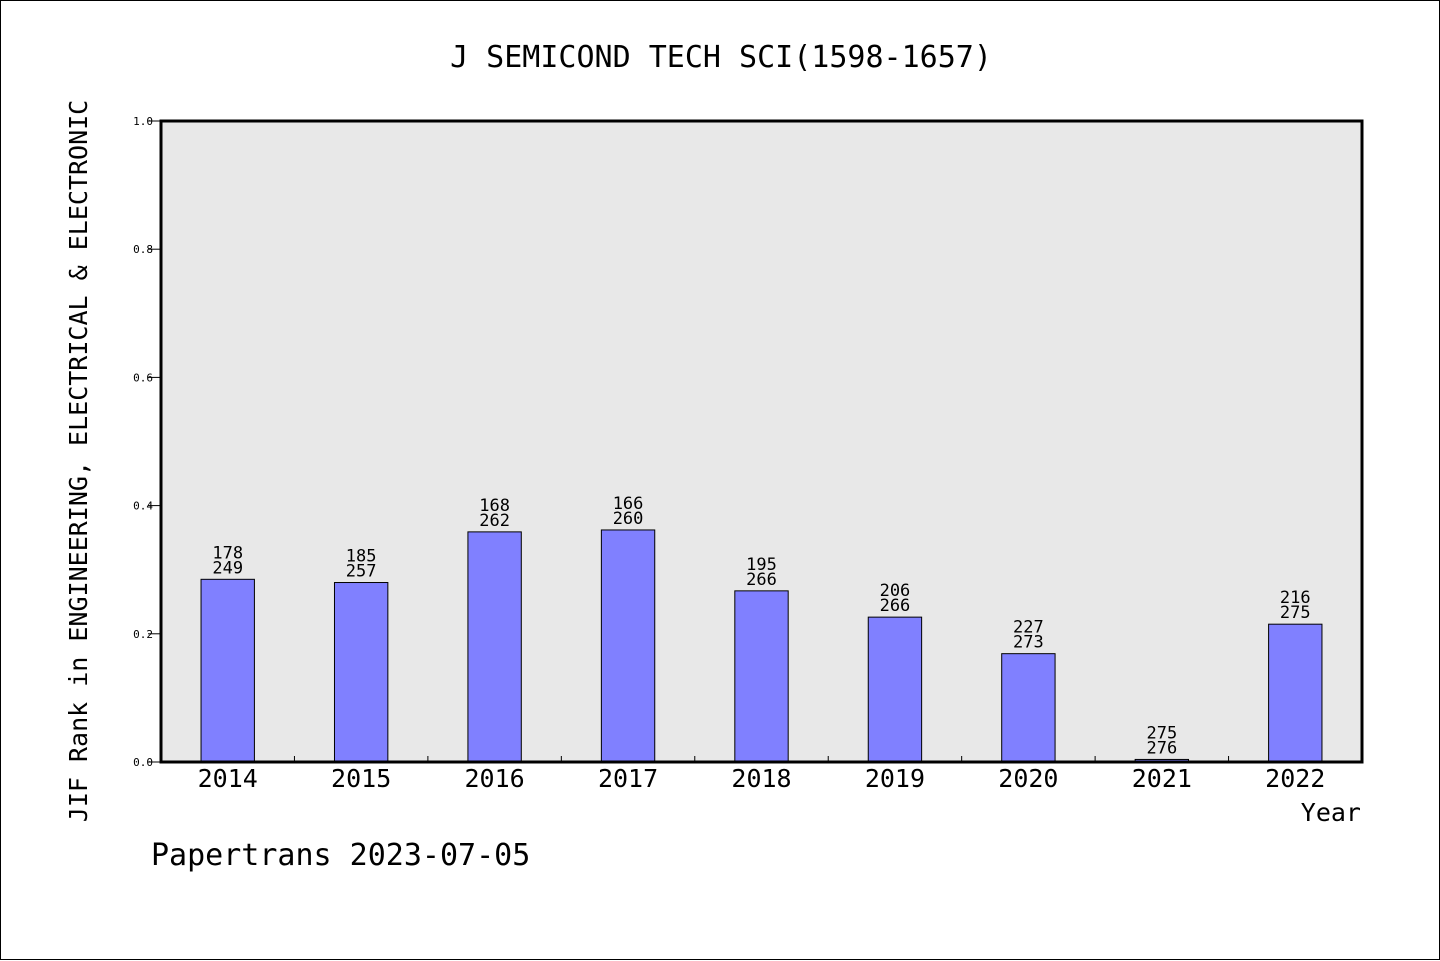 This screenshot has width=1440, height=961. Describe the element at coordinates (1162, 778) in the screenshot. I see `x-tick-label: 2021` at that location.